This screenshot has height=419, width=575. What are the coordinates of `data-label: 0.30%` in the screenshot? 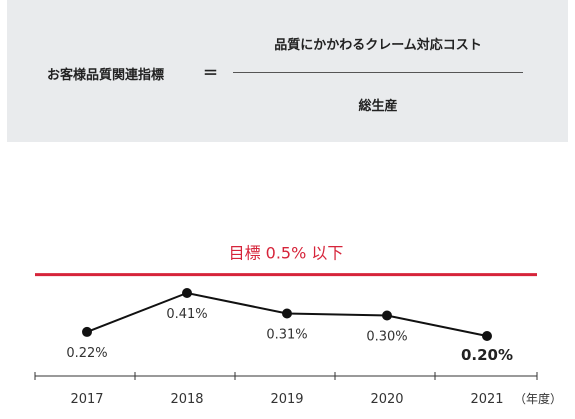 It's located at (386, 337).